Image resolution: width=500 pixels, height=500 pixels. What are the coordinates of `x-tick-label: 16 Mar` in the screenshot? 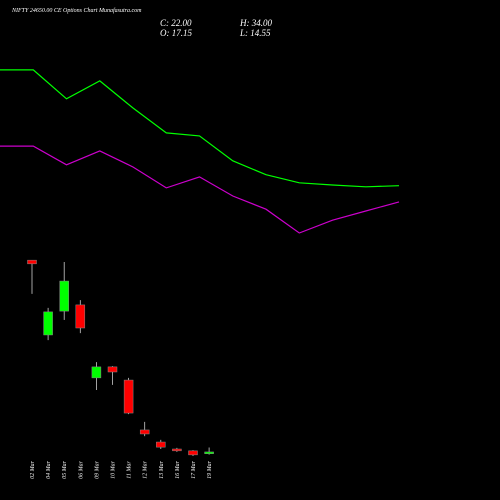 It's located at (178, 469).